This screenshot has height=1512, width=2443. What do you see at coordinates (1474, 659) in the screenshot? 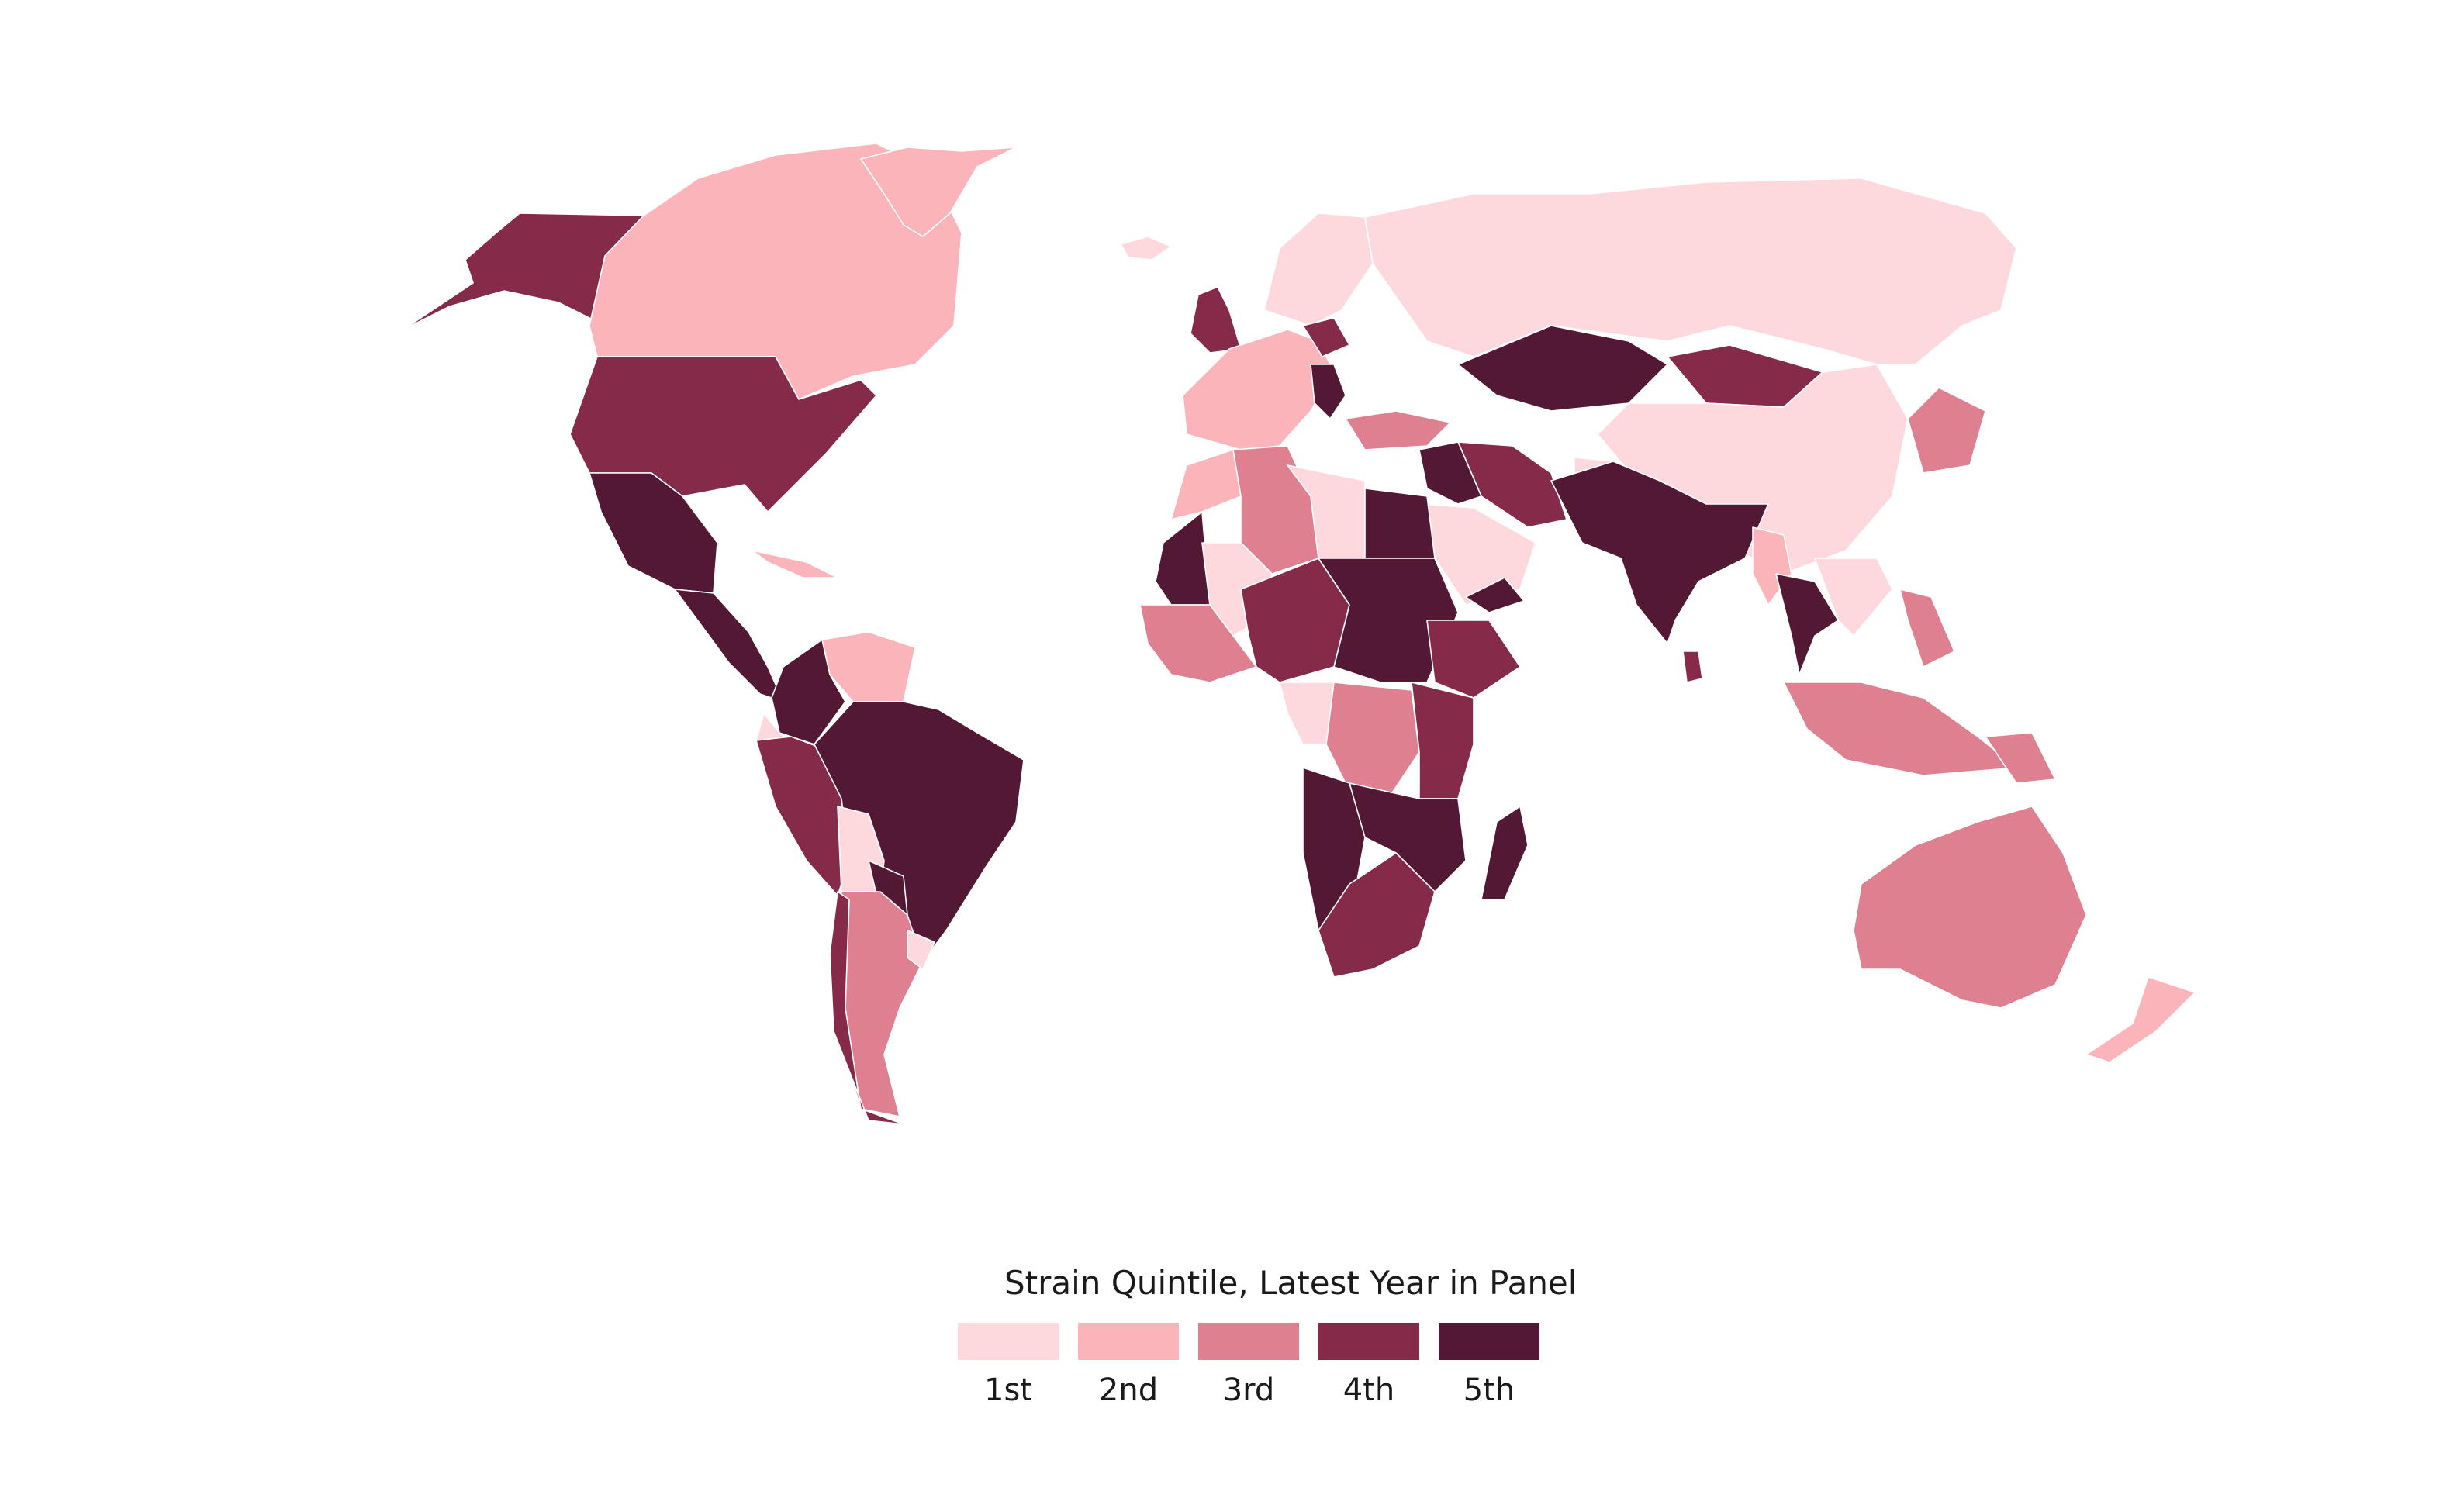
I see `ethiopia` at bounding box center [1474, 659].